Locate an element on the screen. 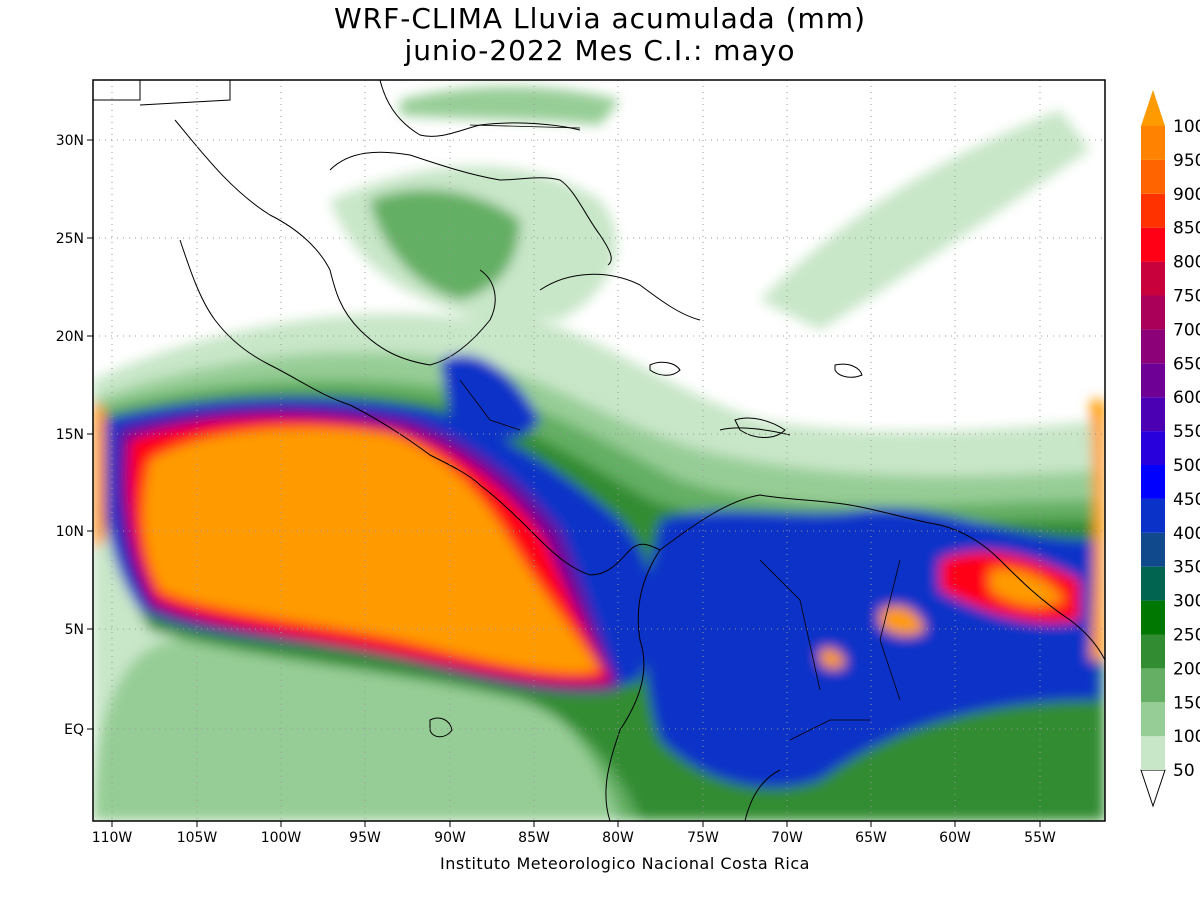 This screenshot has width=1200, height=900. colorbar-label: 650 is located at coordinates (1186, 364).